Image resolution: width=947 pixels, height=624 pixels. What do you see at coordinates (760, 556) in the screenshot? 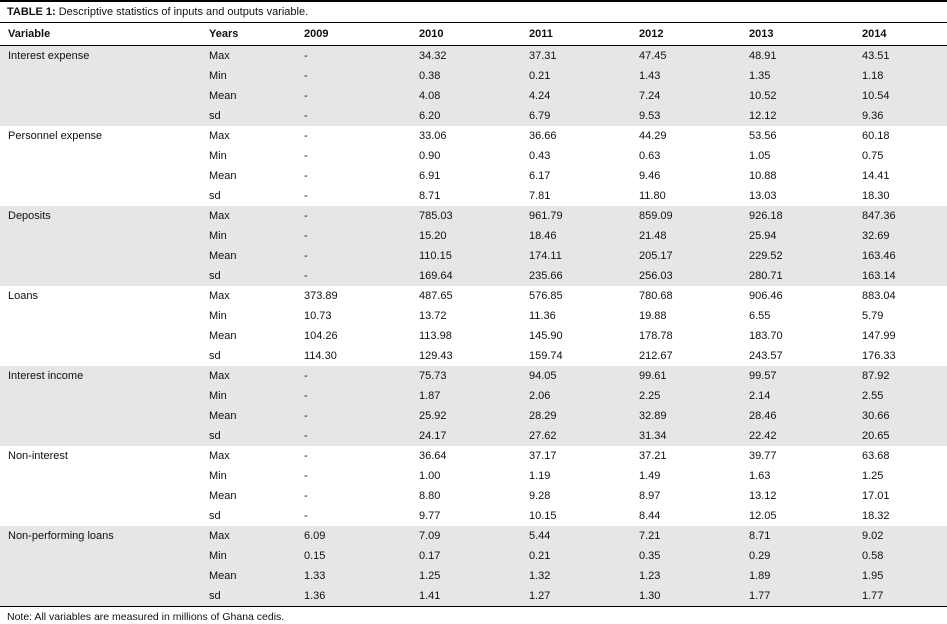
I see `value-cell: 0.29` at bounding box center [760, 556].